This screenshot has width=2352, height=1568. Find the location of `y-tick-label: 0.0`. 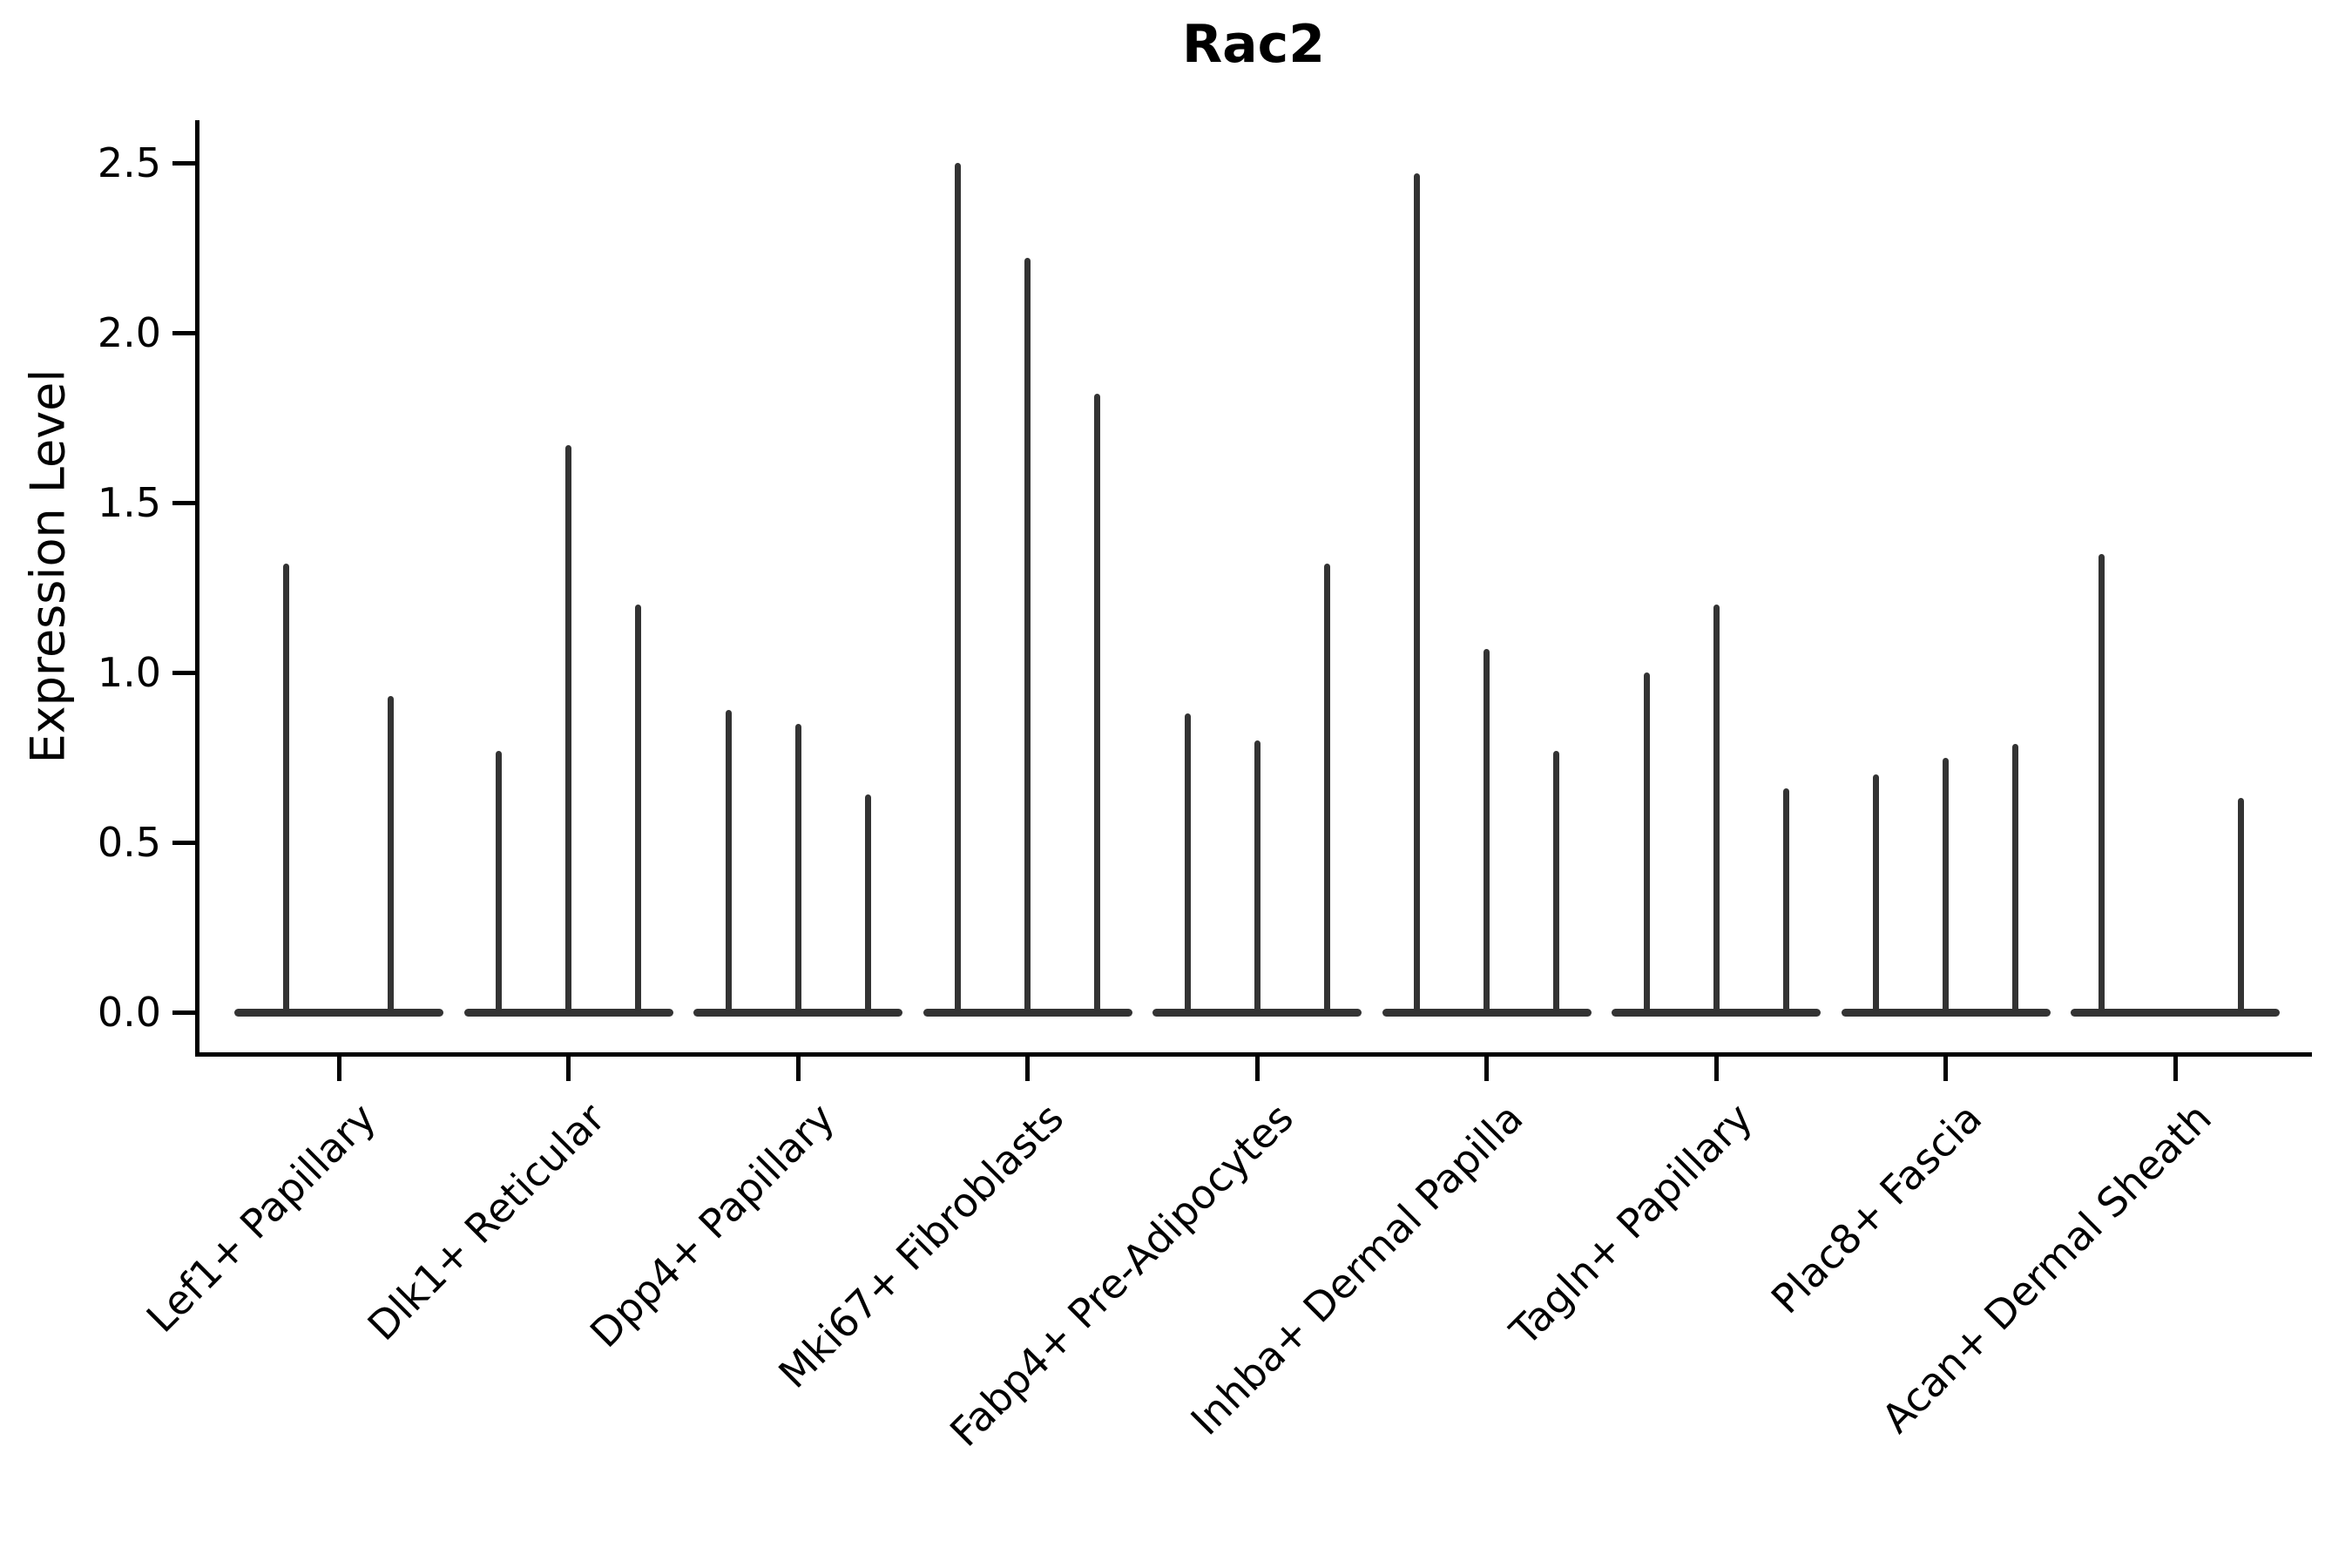

y-tick-label: 0.0 is located at coordinates (129, 1013).